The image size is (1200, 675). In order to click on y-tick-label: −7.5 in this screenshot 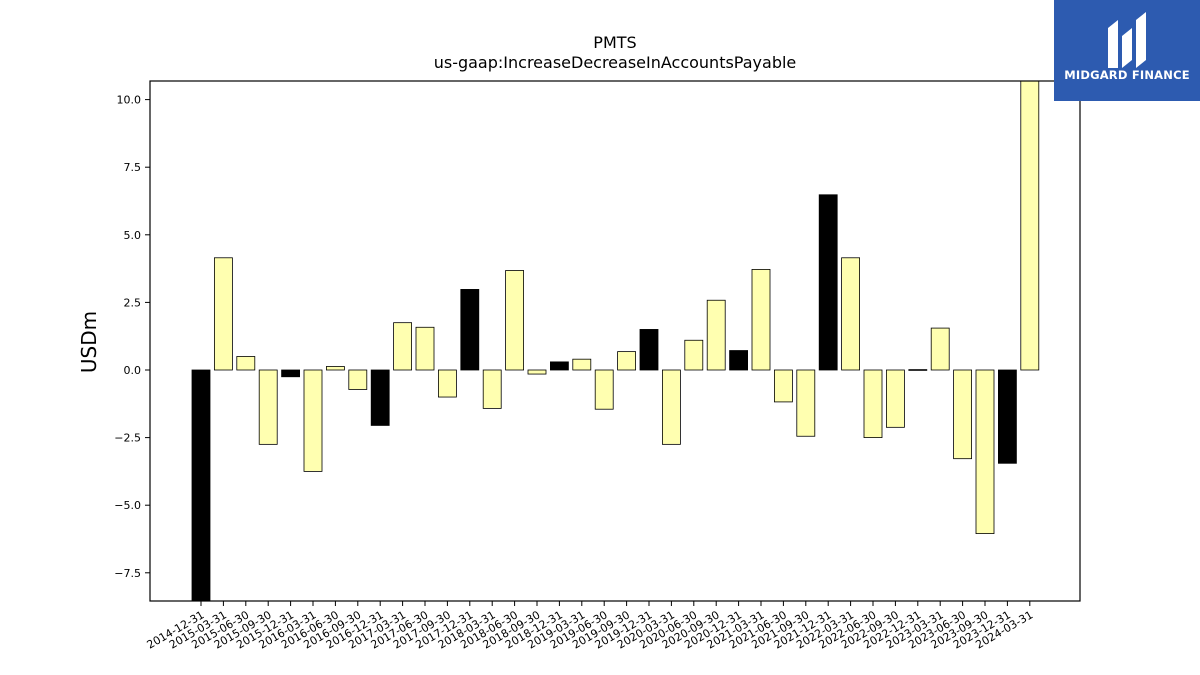, I will do `click(127, 573)`.